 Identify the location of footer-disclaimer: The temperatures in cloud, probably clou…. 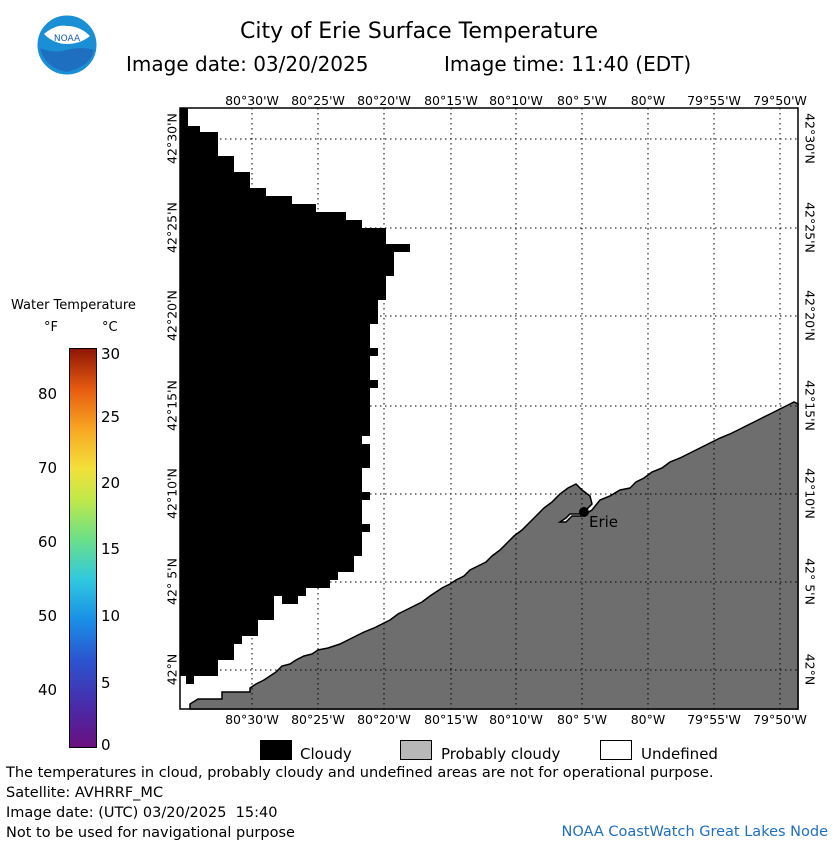
(360, 773).